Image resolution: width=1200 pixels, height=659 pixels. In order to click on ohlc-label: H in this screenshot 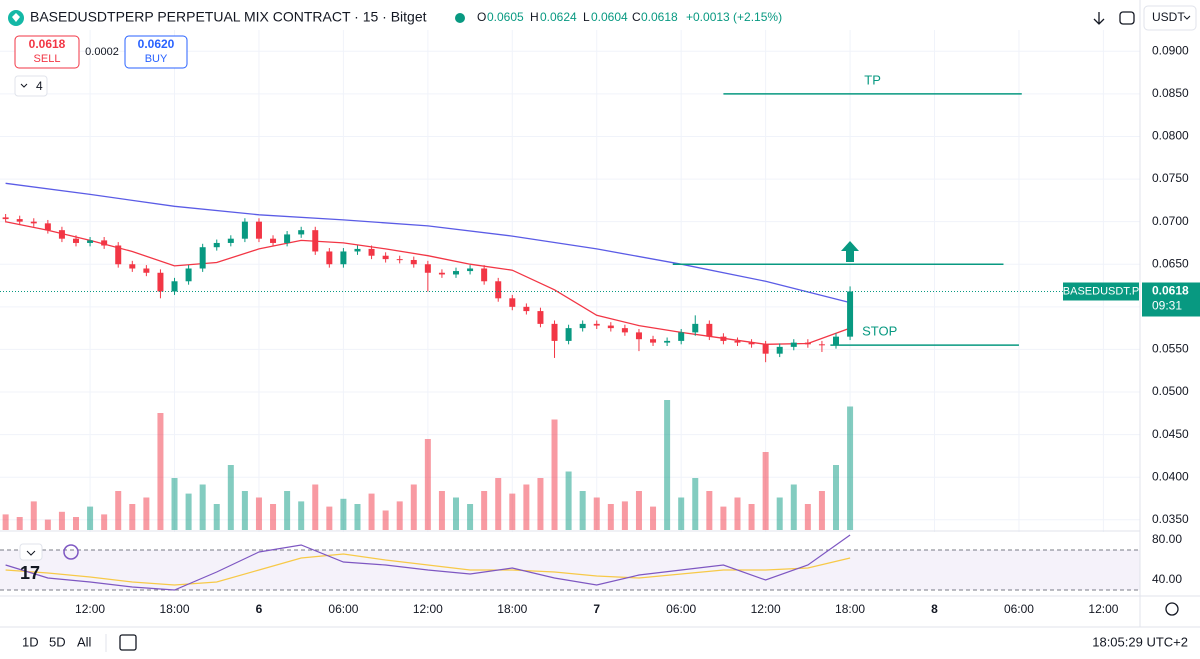, I will do `click(534, 17)`.